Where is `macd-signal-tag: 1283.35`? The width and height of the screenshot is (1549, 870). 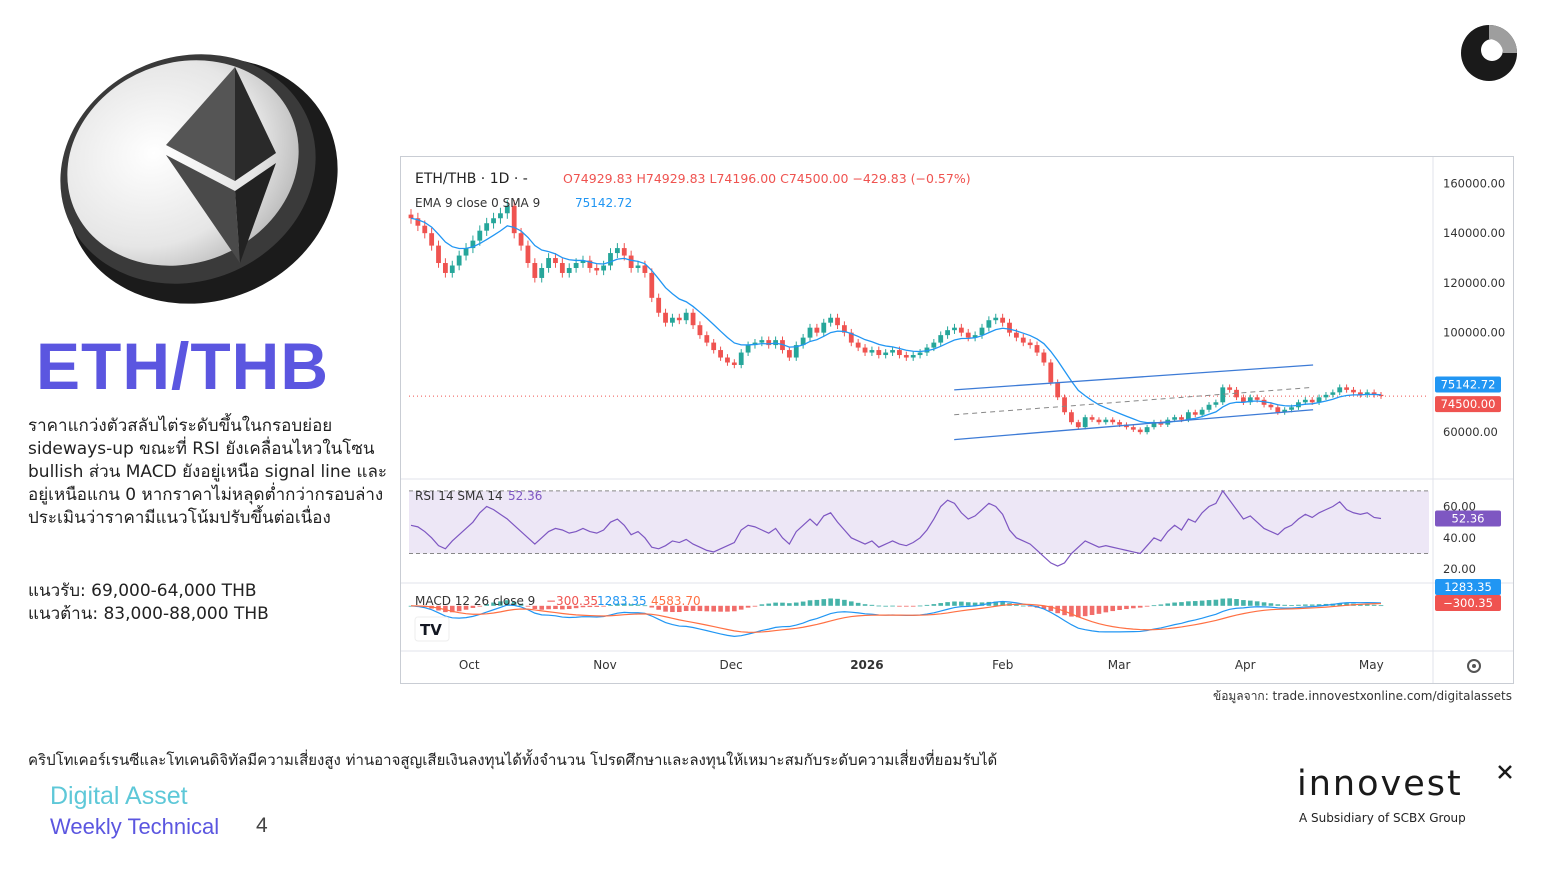
macd-signal-tag: 1283.35 is located at coordinates (1468, 587).